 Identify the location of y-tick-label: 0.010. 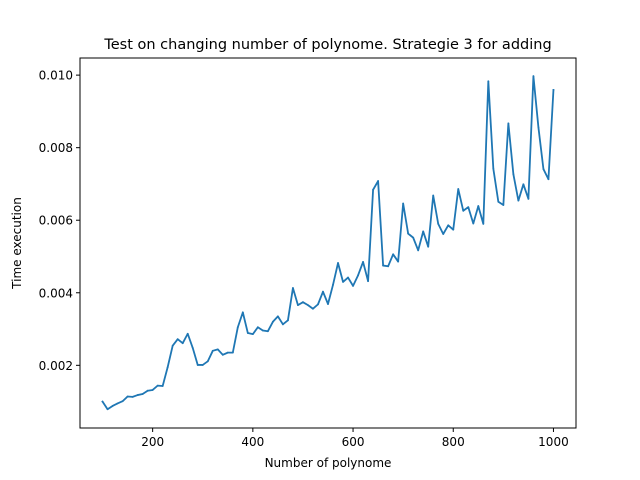
(56, 76).